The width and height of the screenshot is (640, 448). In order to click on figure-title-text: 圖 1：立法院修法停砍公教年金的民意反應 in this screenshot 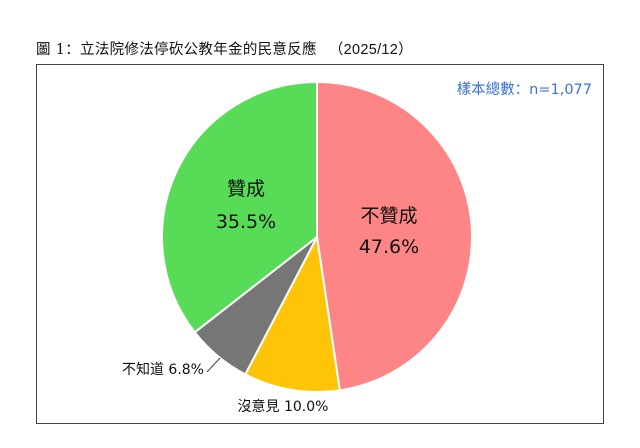, I will do `click(176, 50)`.